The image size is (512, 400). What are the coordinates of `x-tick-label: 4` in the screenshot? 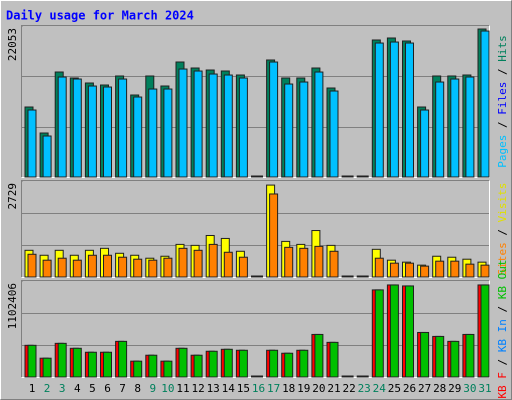 It's located at (77, 388).